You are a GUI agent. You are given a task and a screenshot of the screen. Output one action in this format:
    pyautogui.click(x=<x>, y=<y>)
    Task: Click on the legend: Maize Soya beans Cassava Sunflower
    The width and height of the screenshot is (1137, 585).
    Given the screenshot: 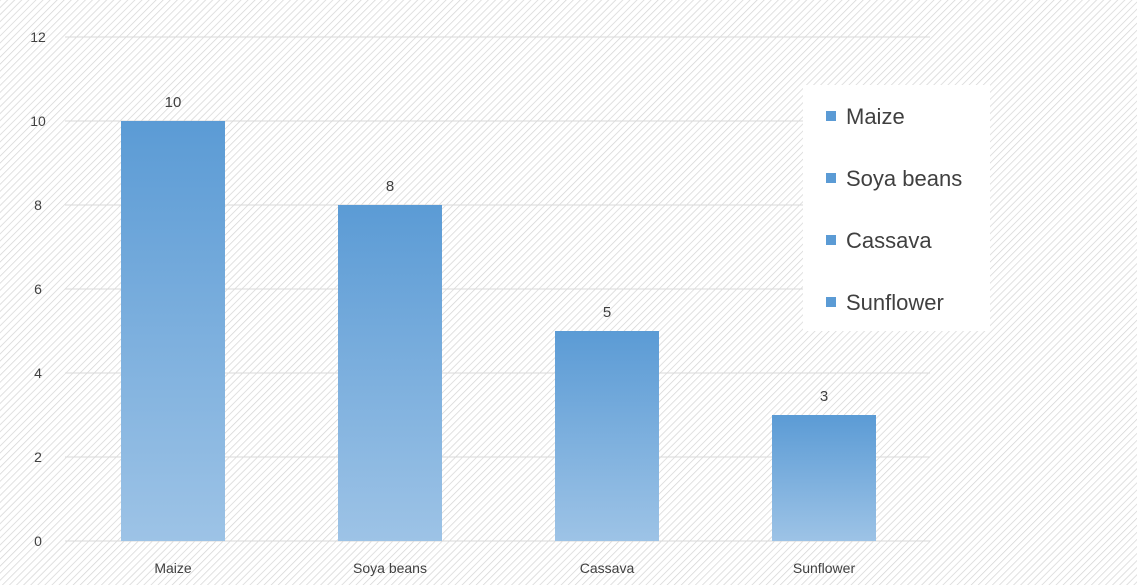 What is the action you would take?
    pyautogui.click(x=896, y=208)
    